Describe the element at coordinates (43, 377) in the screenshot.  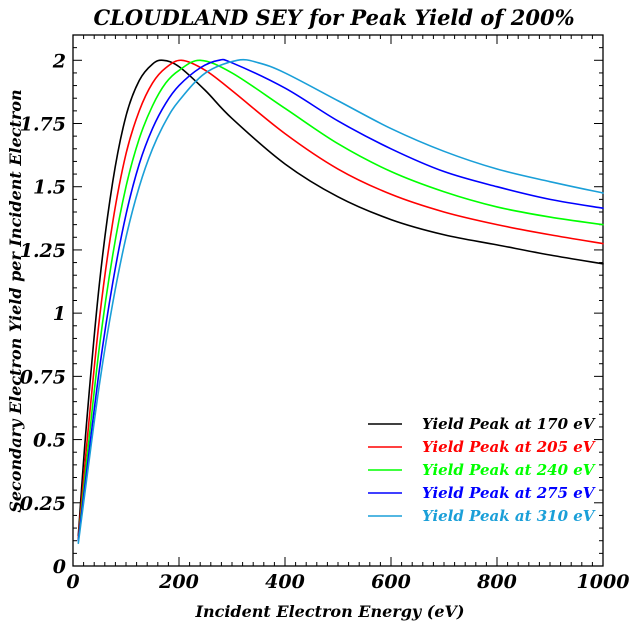
I see `y-tick-label: 0.75` at that location.